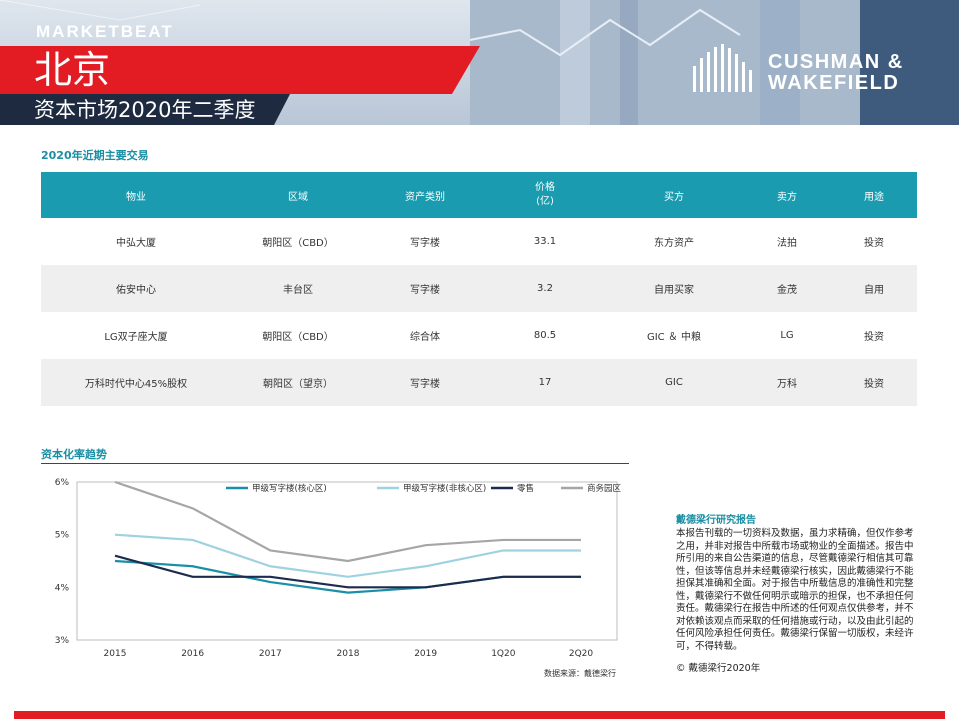  I want to click on x-tick-label: 2017, so click(270, 654).